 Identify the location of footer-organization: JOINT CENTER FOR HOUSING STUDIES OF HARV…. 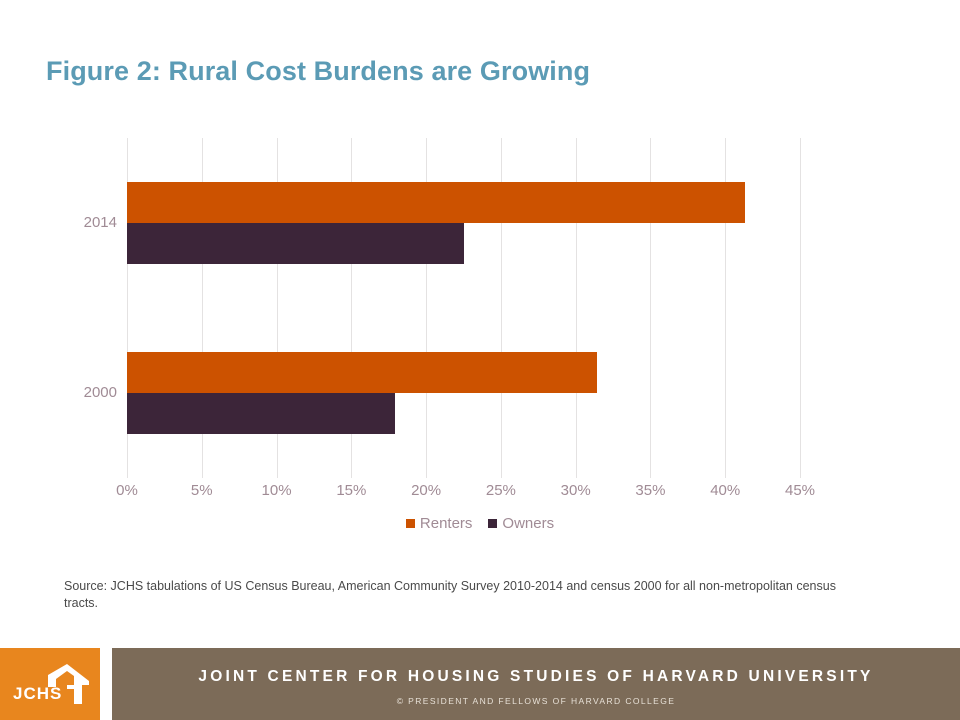
(536, 676).